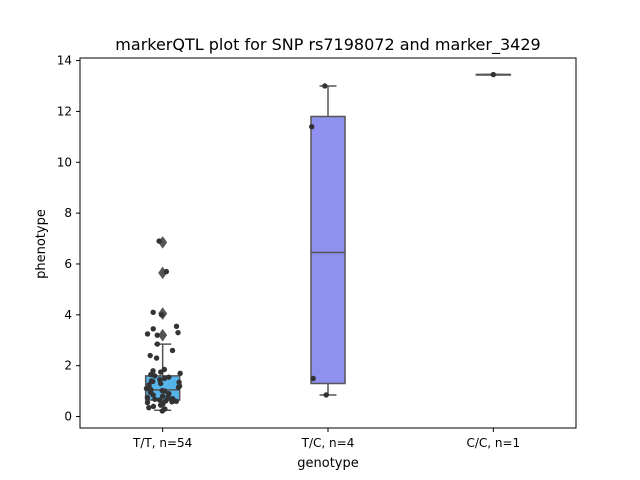 The image size is (640, 480). Describe the element at coordinates (68, 315) in the screenshot. I see `y-tick-label: 4` at that location.